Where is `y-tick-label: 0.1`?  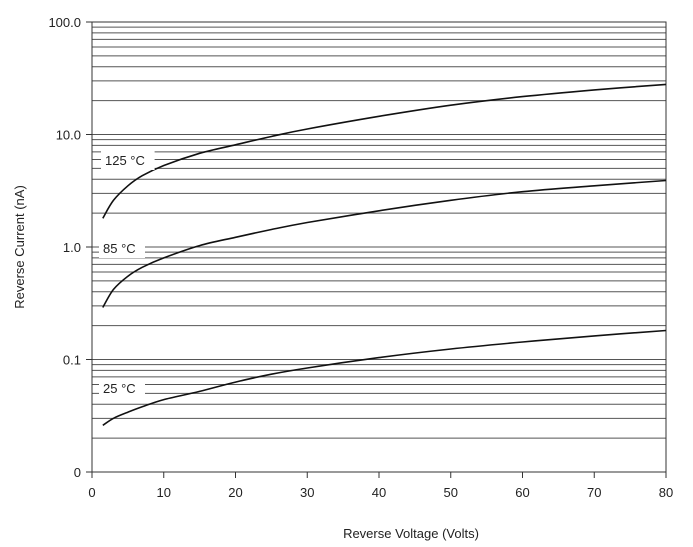
y-tick-label: 0.1 is located at coordinates (72, 360).